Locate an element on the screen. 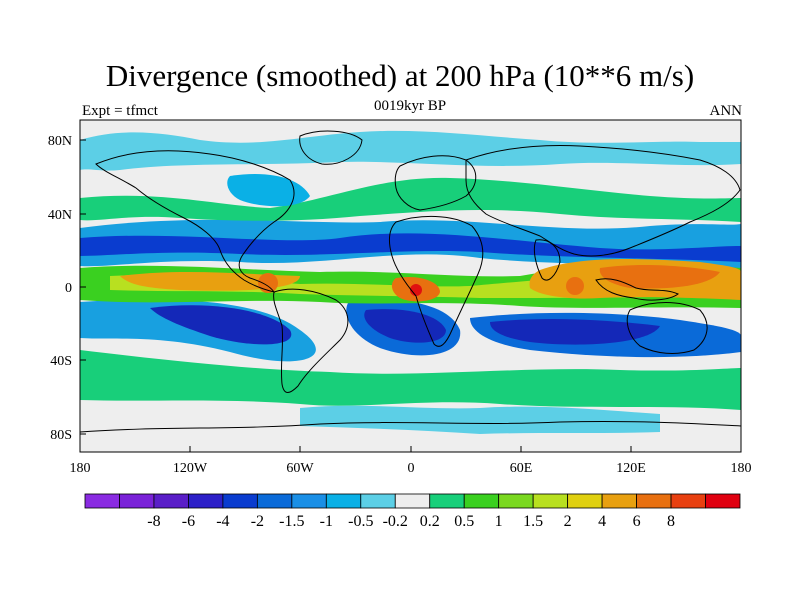 This screenshot has height=600, width=800. lon-tick-label: 120E is located at coordinates (631, 468).